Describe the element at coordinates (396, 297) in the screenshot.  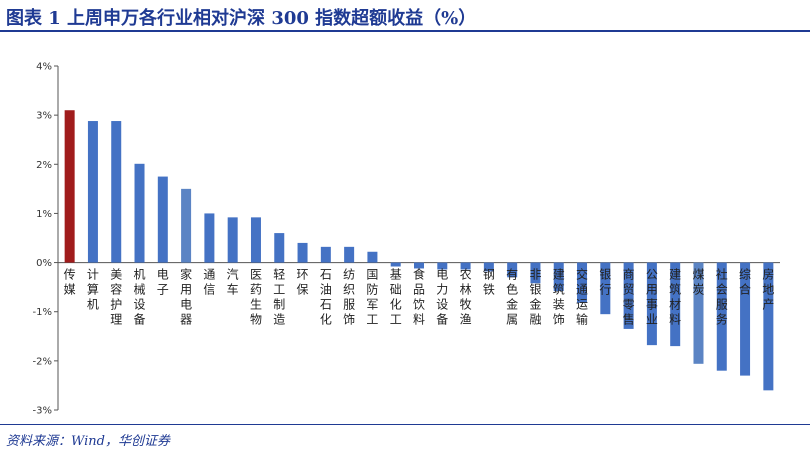
I see `x-tick-label: 基础化工` at that location.